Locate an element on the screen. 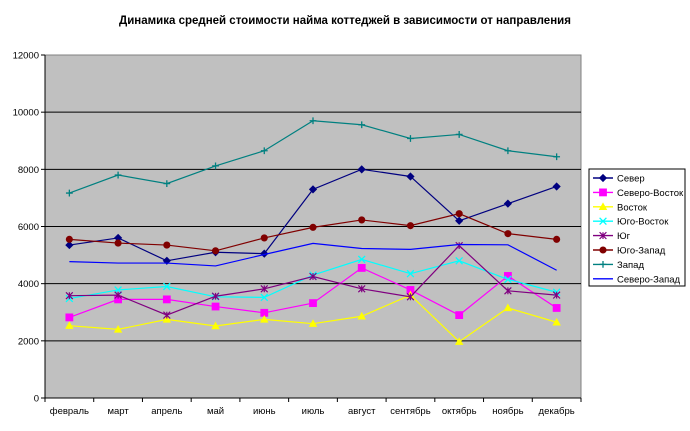  legend-item: Северо-Запад is located at coordinates (637, 279).